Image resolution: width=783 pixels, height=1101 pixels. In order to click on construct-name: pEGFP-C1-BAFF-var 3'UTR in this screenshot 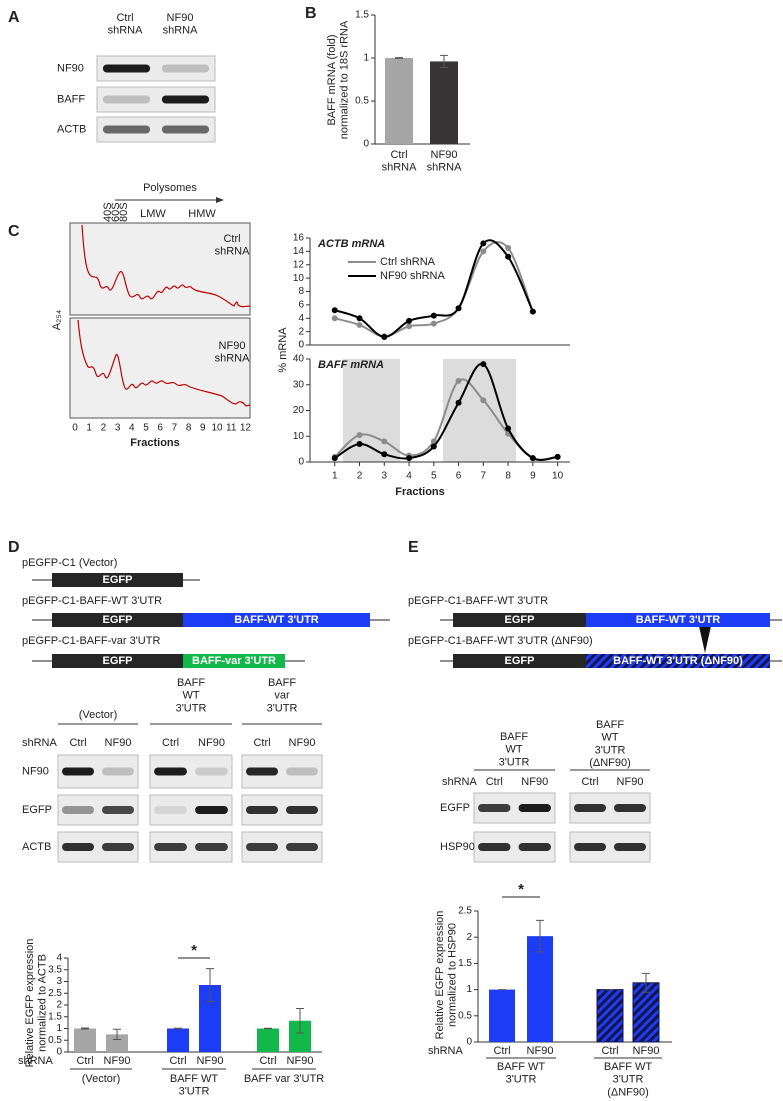, I will do `click(91, 641)`.